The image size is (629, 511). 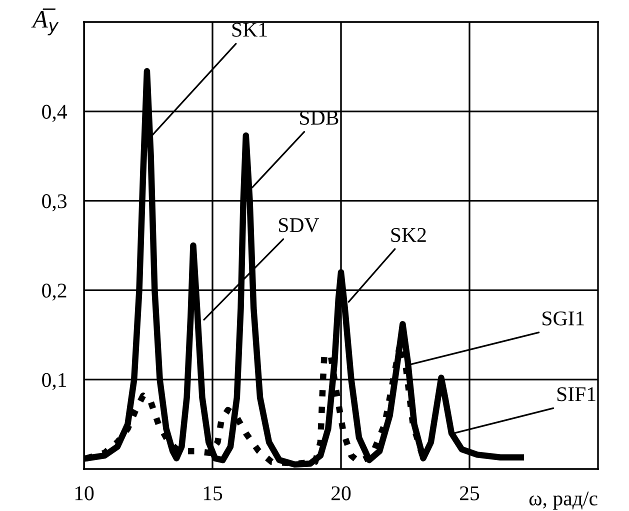 What do you see at coordinates (563, 318) in the screenshot?
I see `annotation: SGI1` at bounding box center [563, 318].